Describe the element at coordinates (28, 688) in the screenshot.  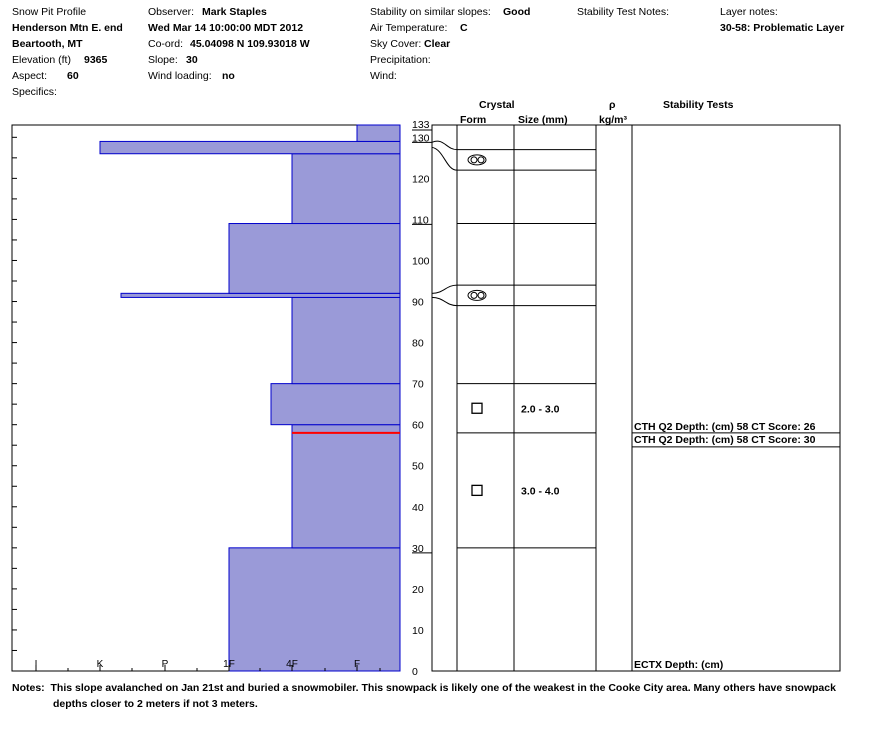
I see `notes-label: Notes:` at that location.